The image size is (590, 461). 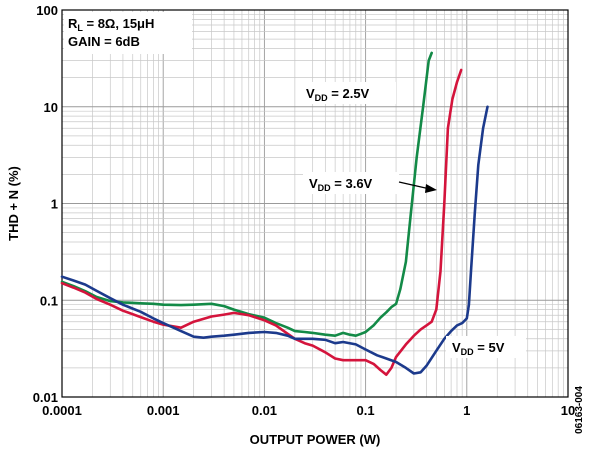 What do you see at coordinates (466, 410) in the screenshot?
I see `x-tick-label: 1` at bounding box center [466, 410].